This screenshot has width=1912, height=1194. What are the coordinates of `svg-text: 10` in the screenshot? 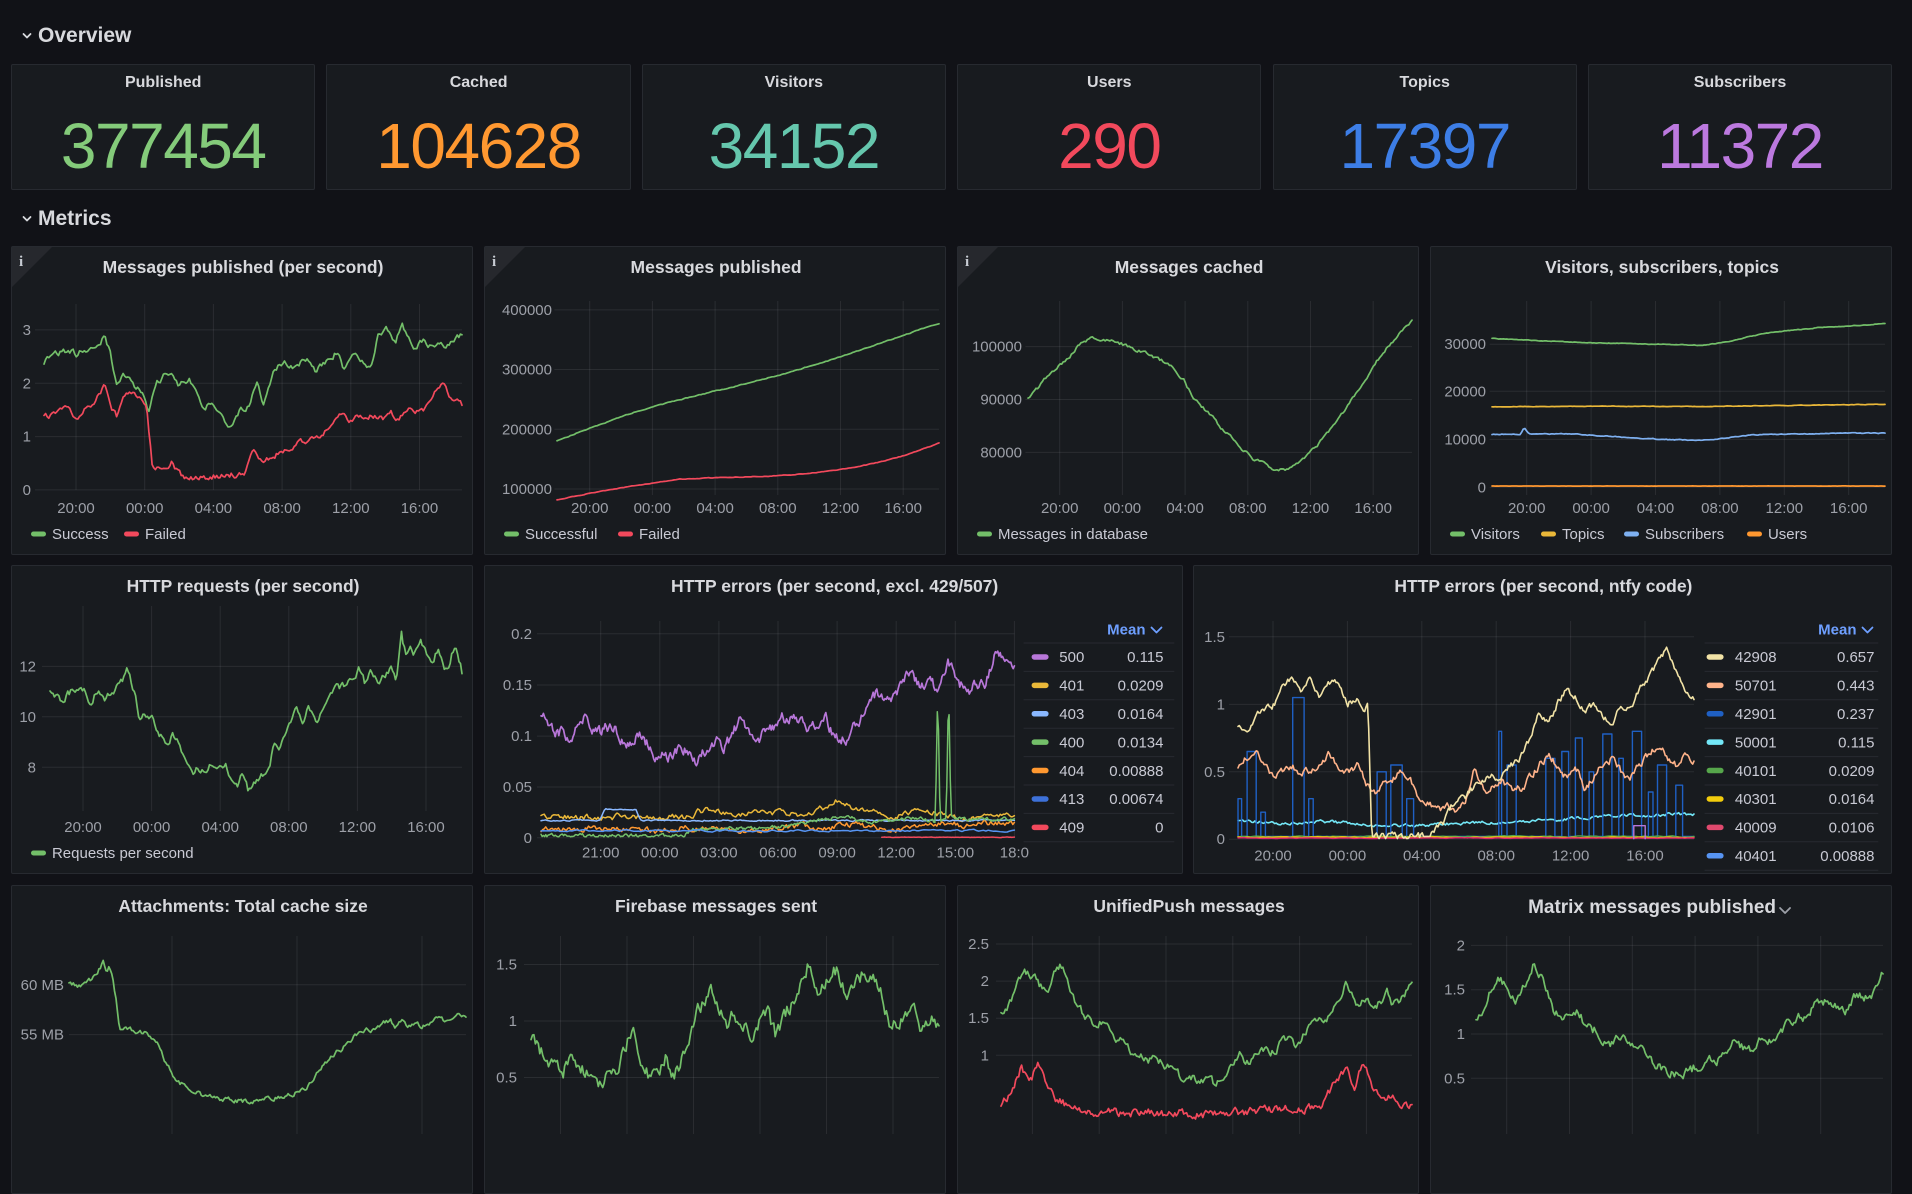 It's located at (27, 717).